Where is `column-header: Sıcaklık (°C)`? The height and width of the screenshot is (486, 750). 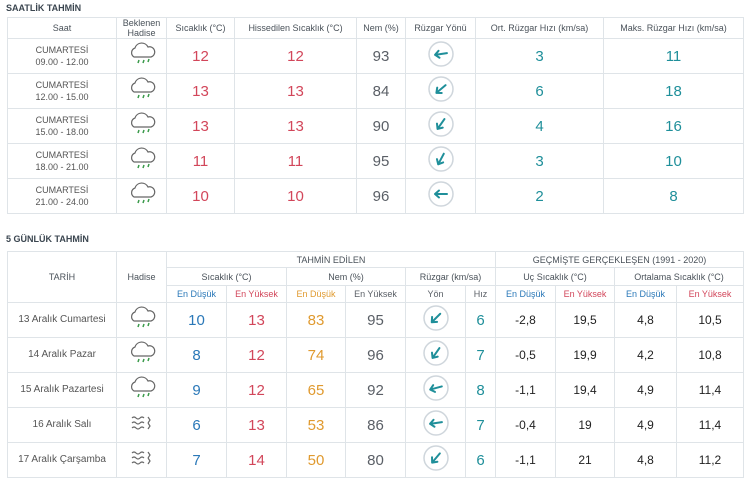 column-header: Sıcaklık (°C) is located at coordinates (200, 28).